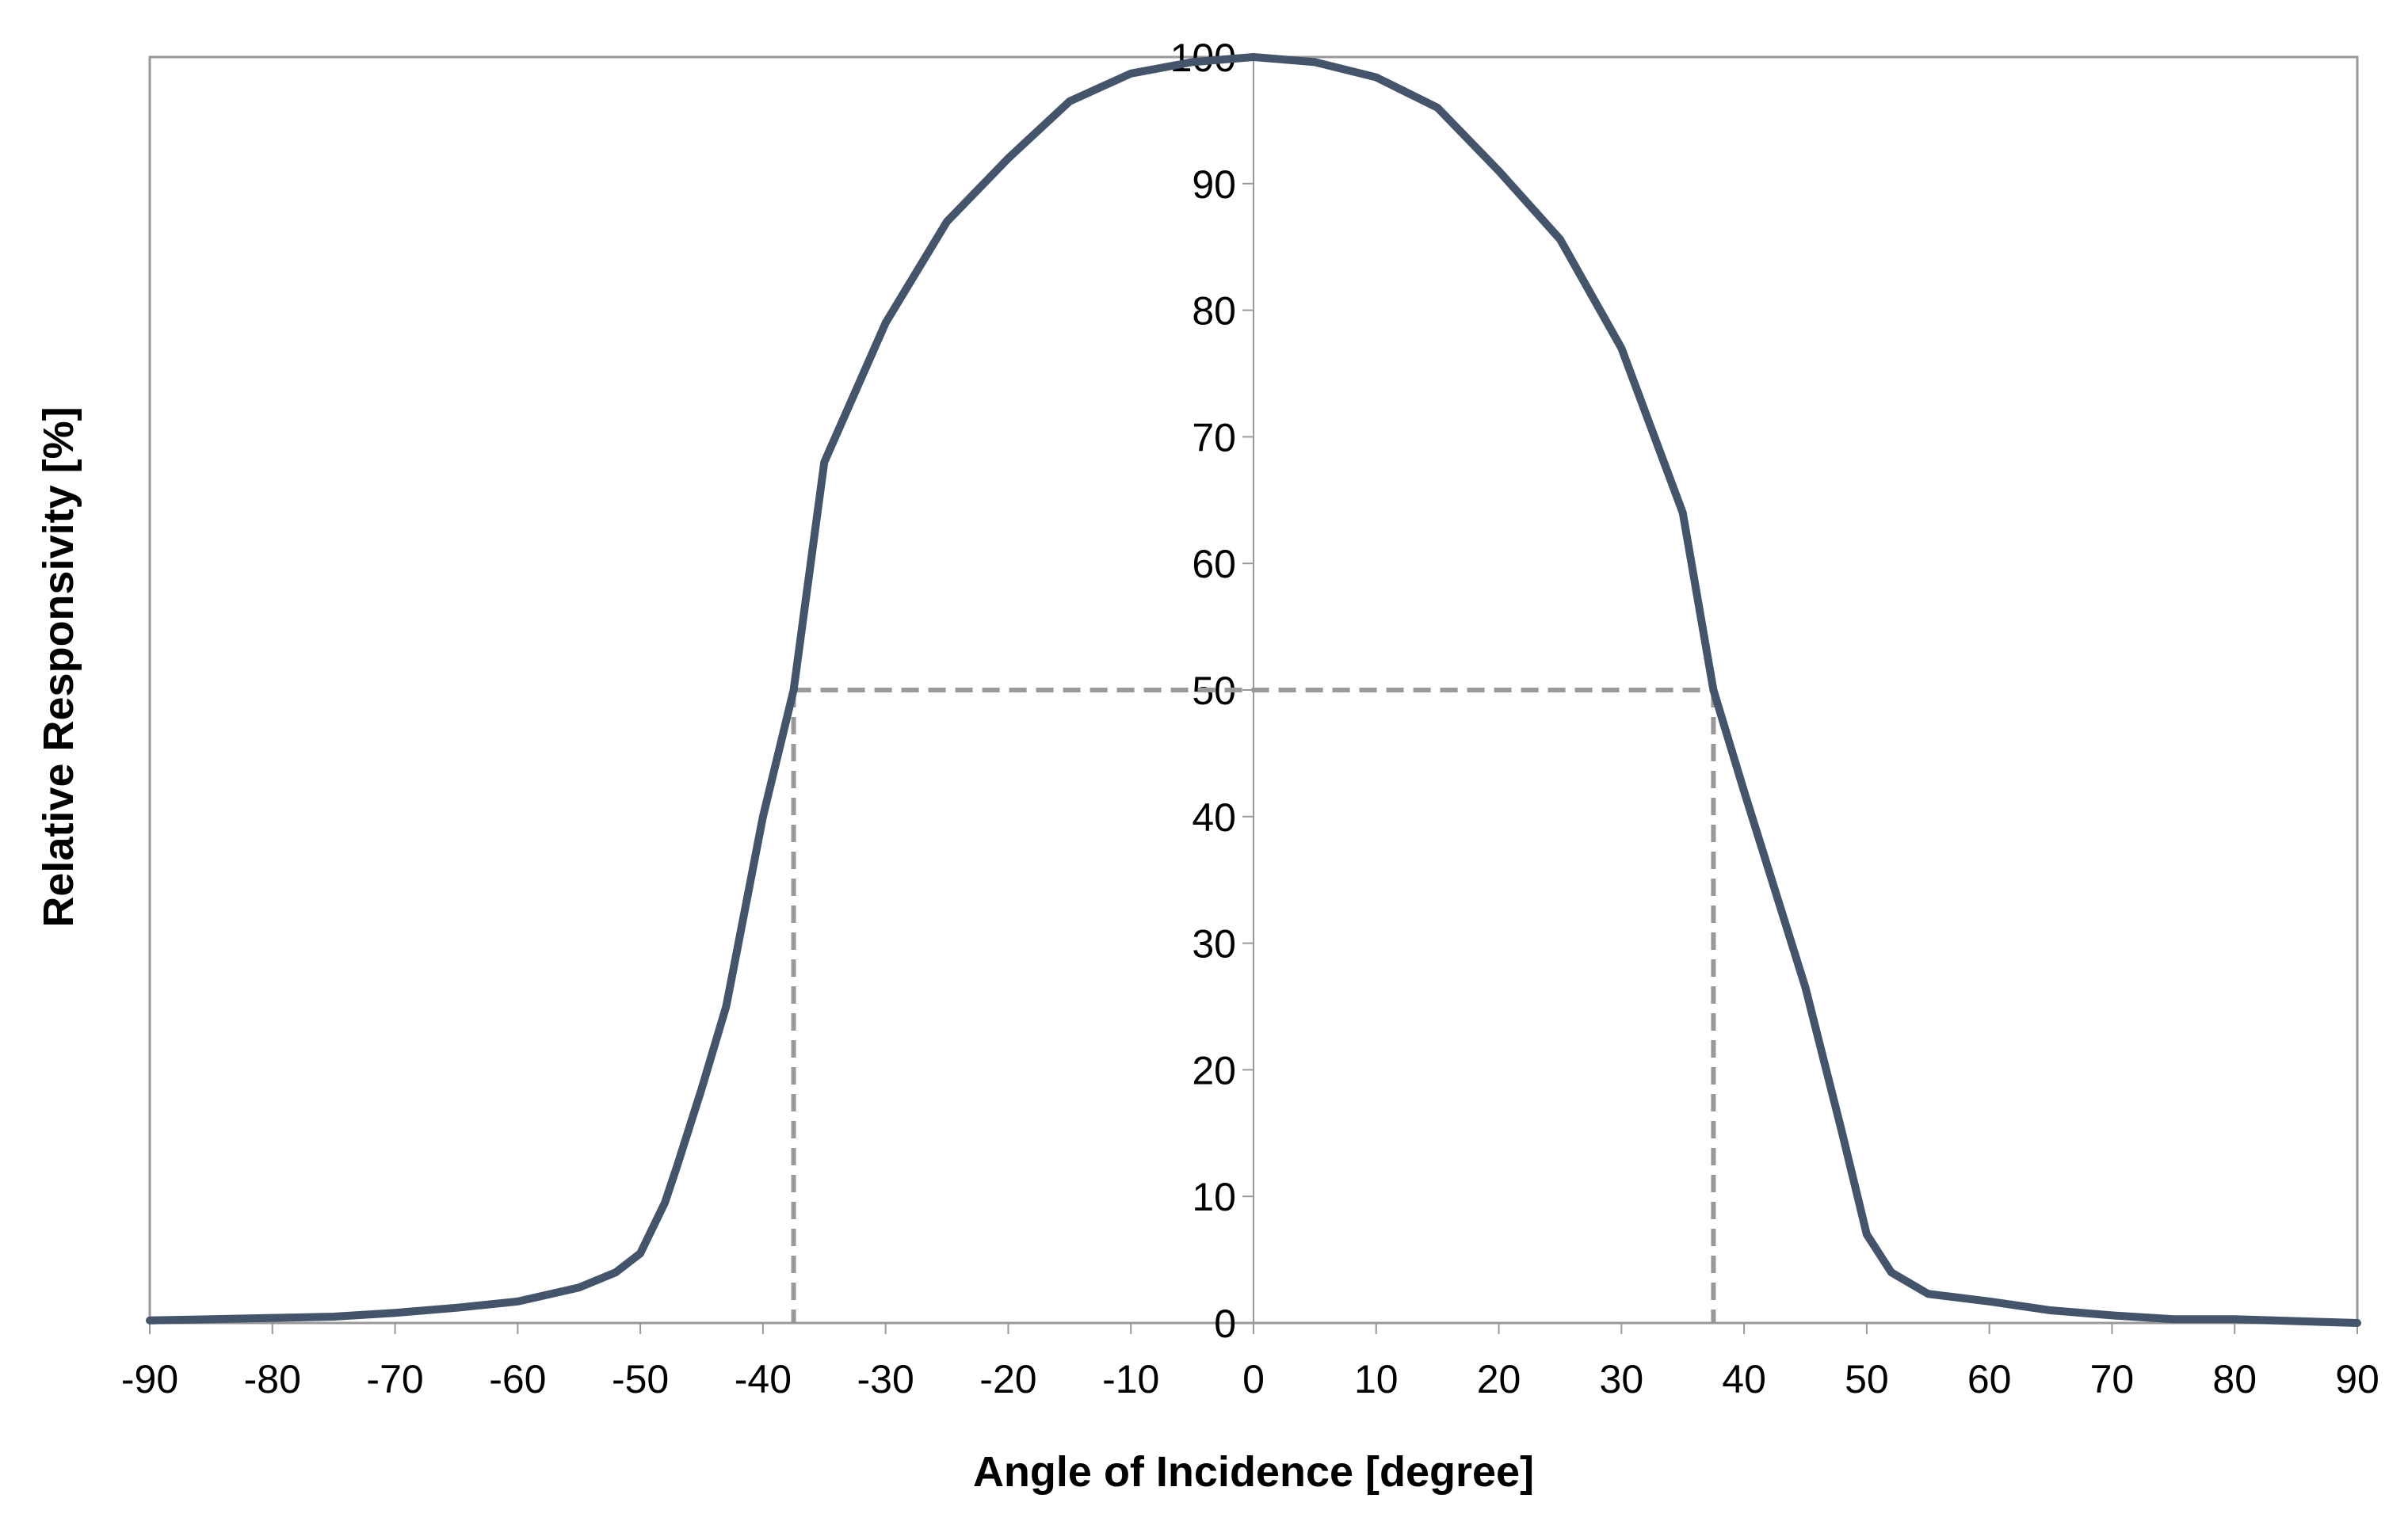 The image size is (2408, 1525). I want to click on y-tick-label: 40, so click(1214, 817).